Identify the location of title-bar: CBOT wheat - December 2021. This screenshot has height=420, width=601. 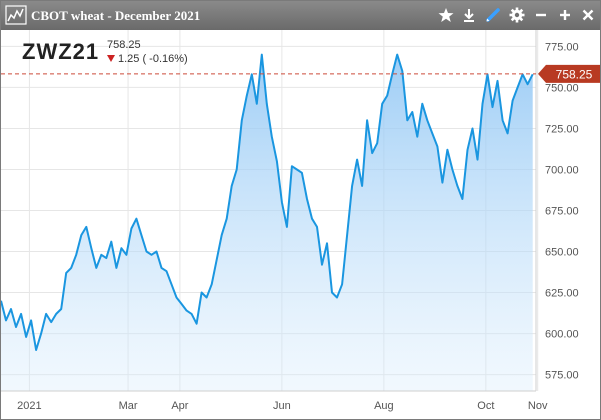
(300, 15).